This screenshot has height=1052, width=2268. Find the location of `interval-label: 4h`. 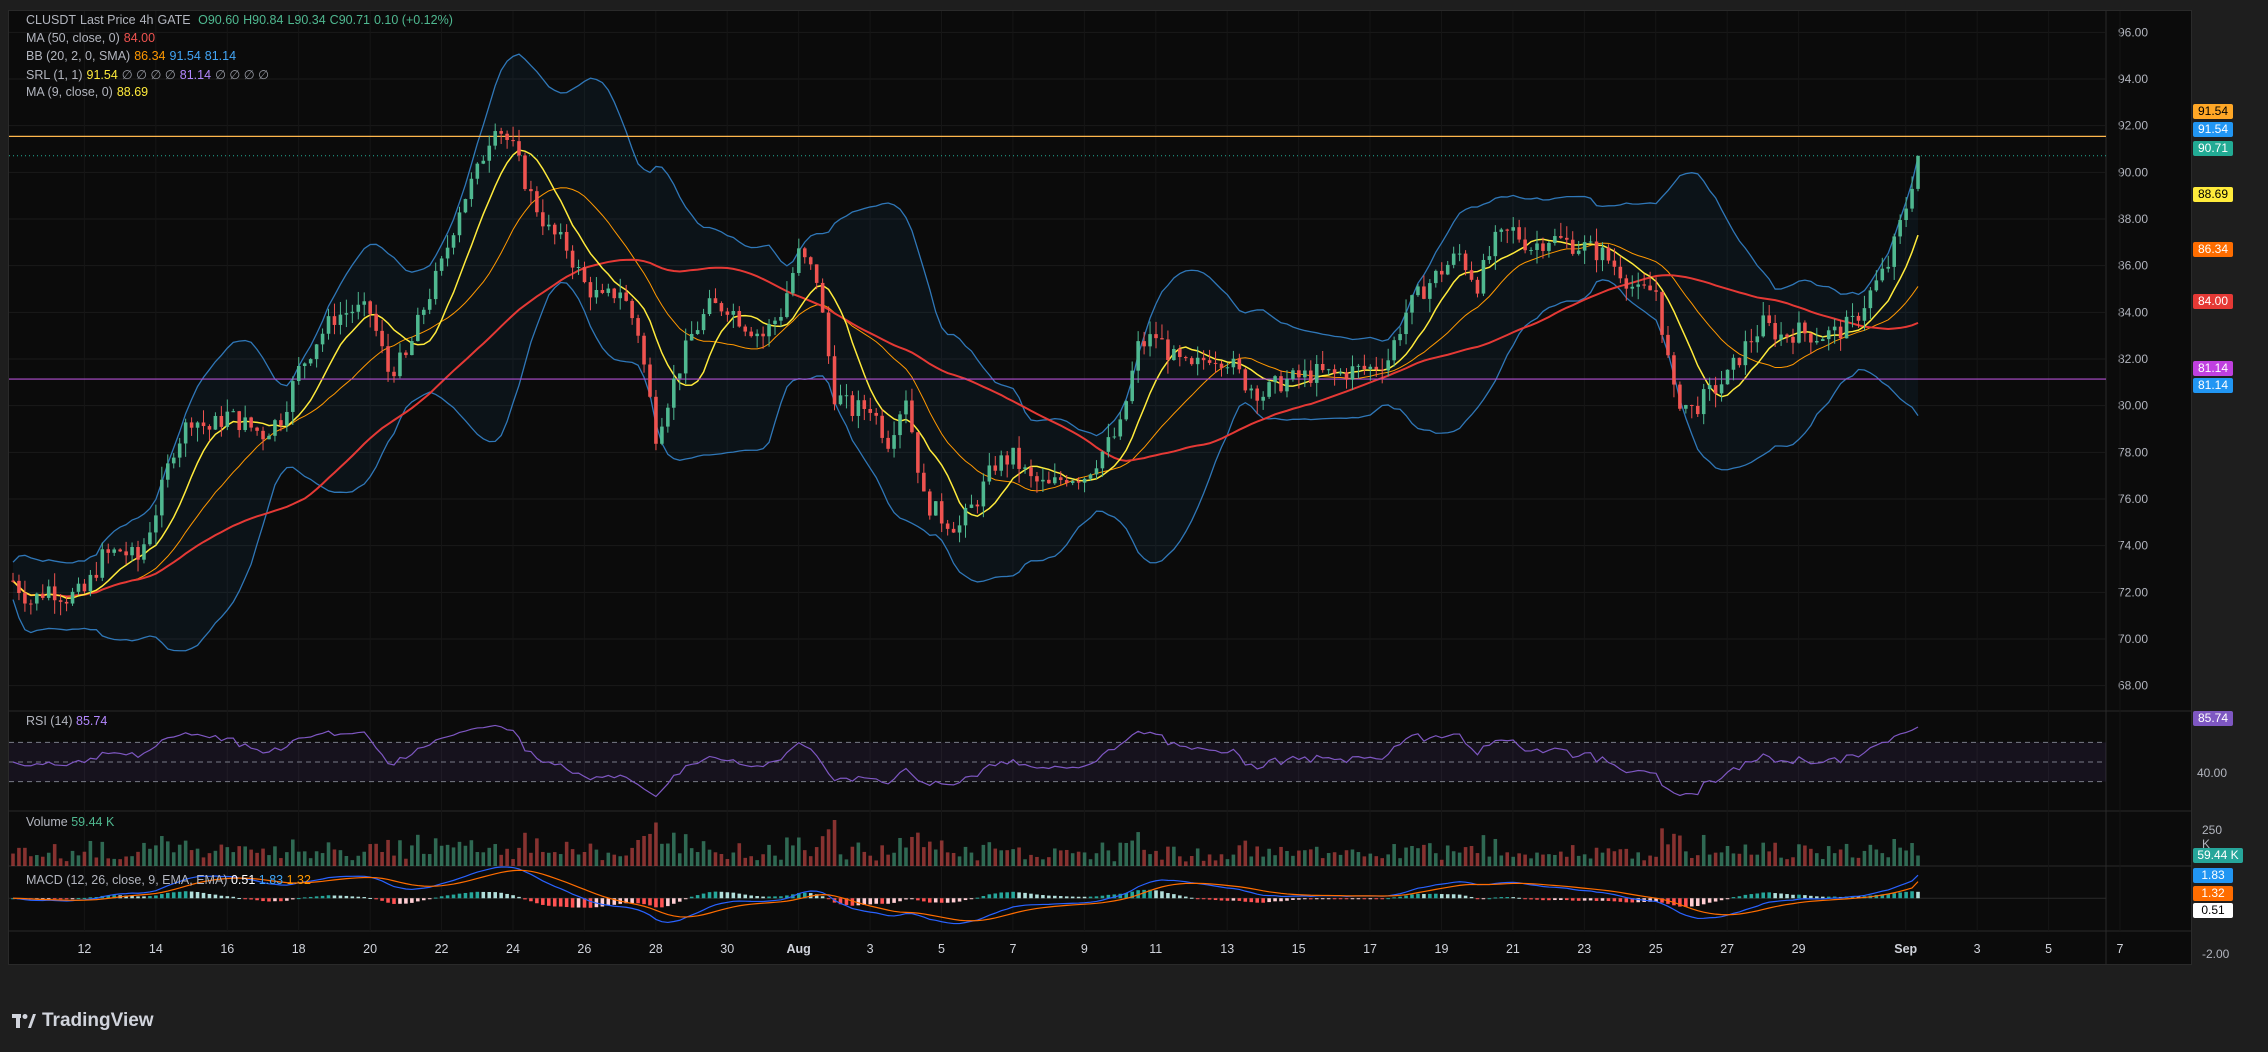

interval-label: 4h is located at coordinates (146, 20).